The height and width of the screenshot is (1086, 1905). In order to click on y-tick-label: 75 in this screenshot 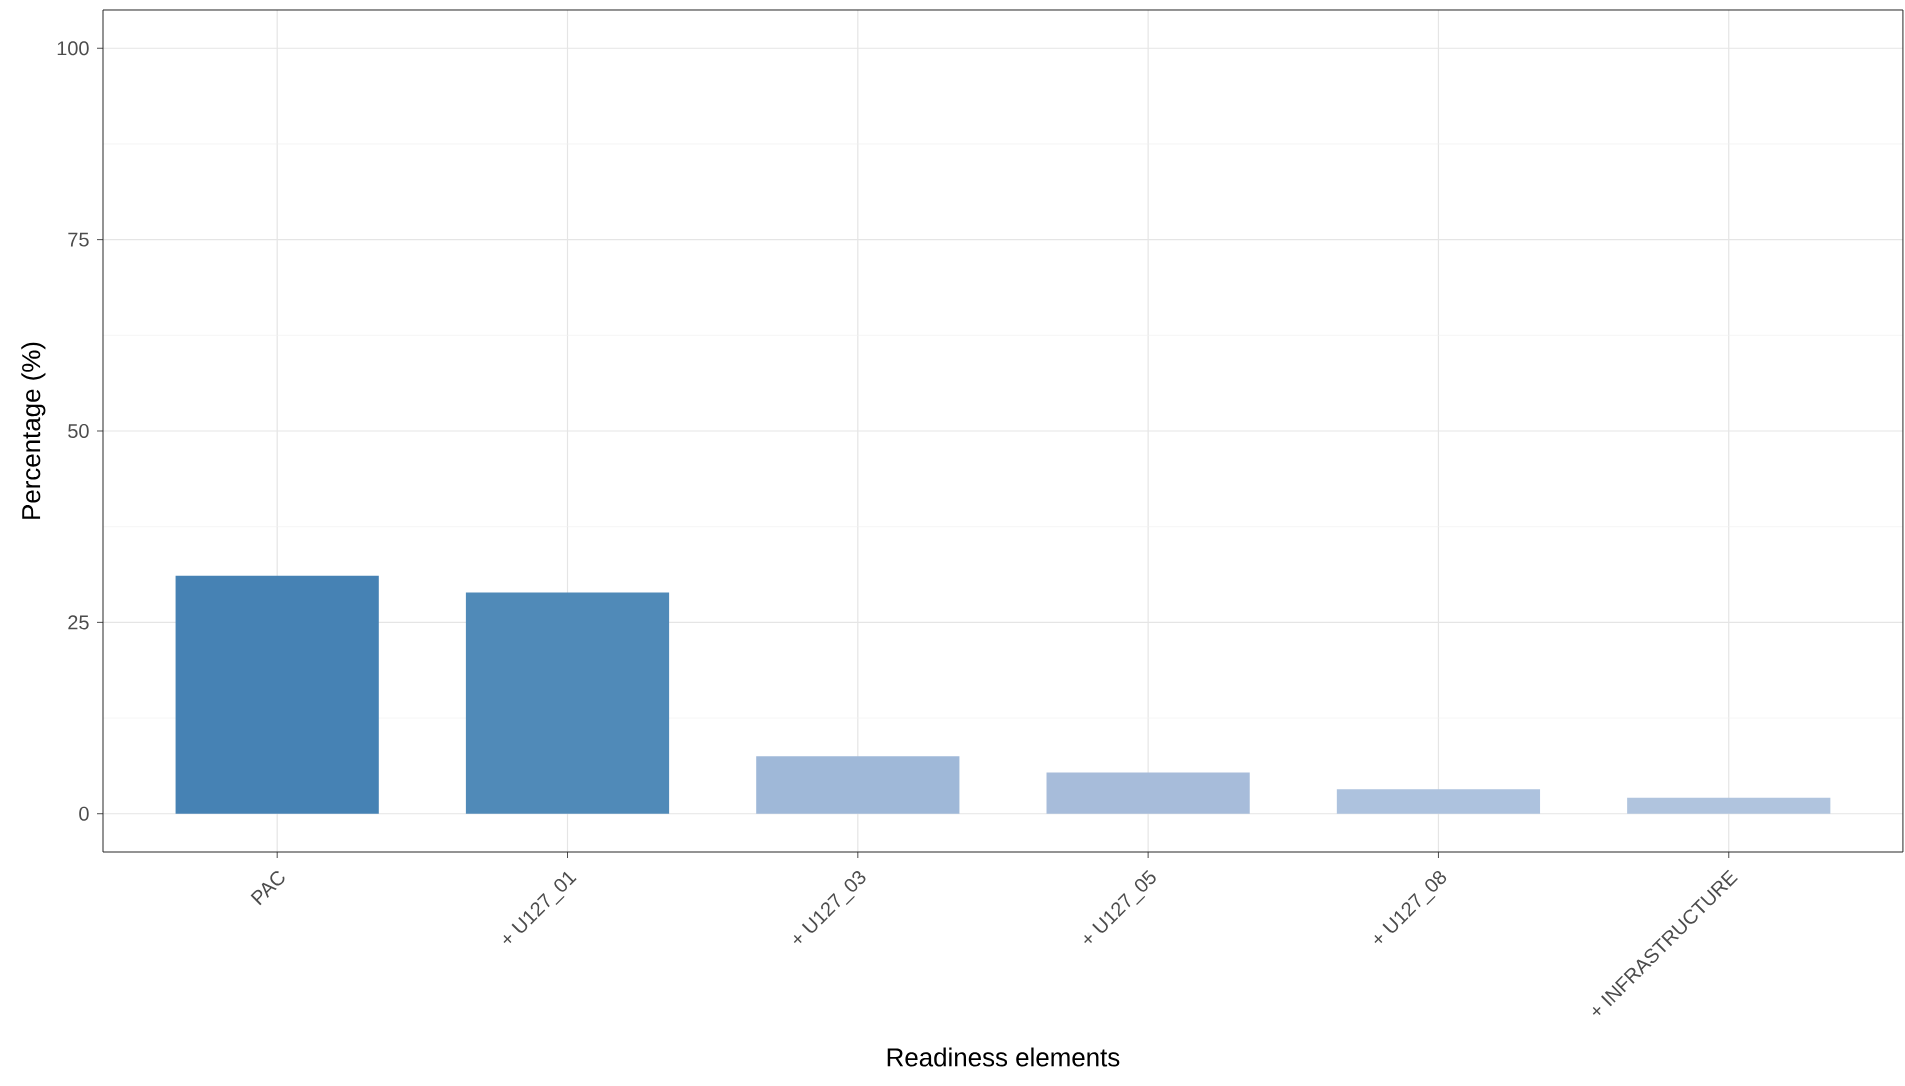, I will do `click(78, 239)`.